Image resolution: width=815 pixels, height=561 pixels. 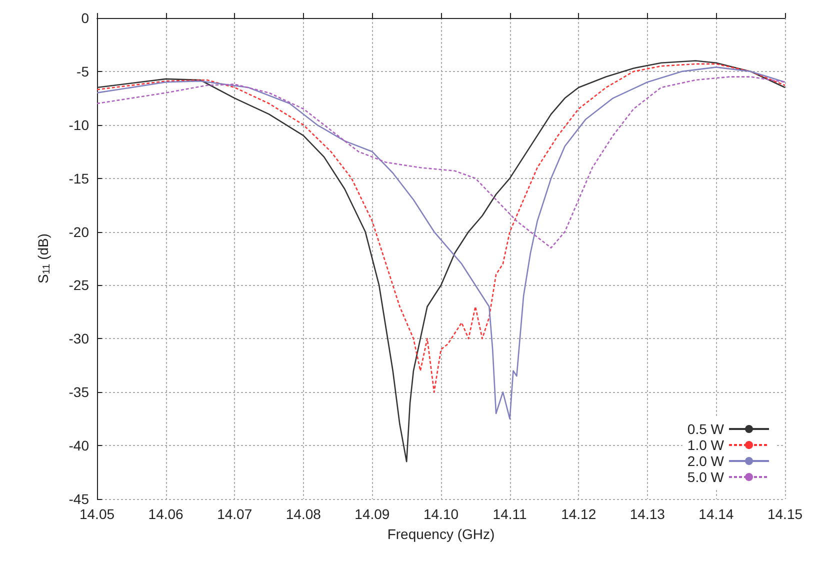 What do you see at coordinates (83, 71) in the screenshot?
I see `y-tick-label: -5` at bounding box center [83, 71].